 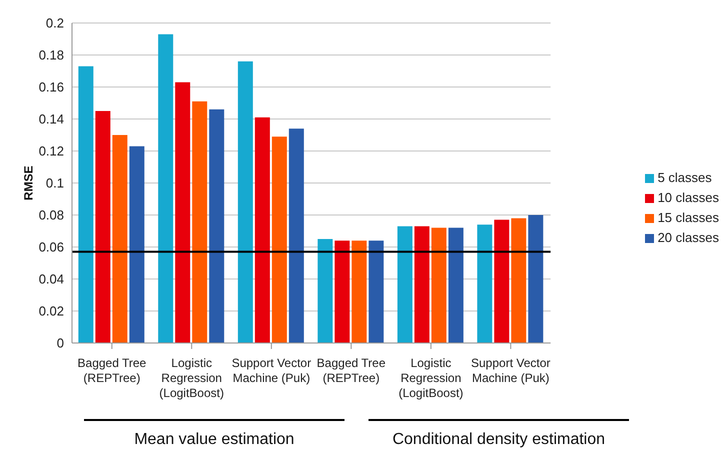 I want to click on y-tick-label: 0.02, so click(x=51, y=311).